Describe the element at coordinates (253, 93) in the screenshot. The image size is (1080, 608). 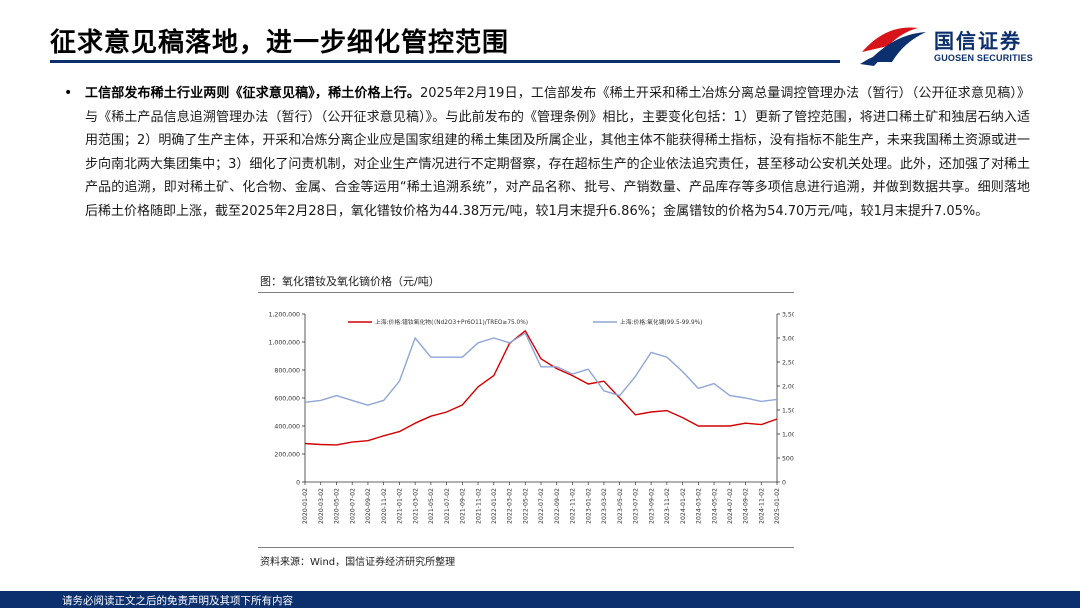
I see `body-lead: 工信部发布稀土行业两则《征求意见稿》，稀土价格上行。` at that location.